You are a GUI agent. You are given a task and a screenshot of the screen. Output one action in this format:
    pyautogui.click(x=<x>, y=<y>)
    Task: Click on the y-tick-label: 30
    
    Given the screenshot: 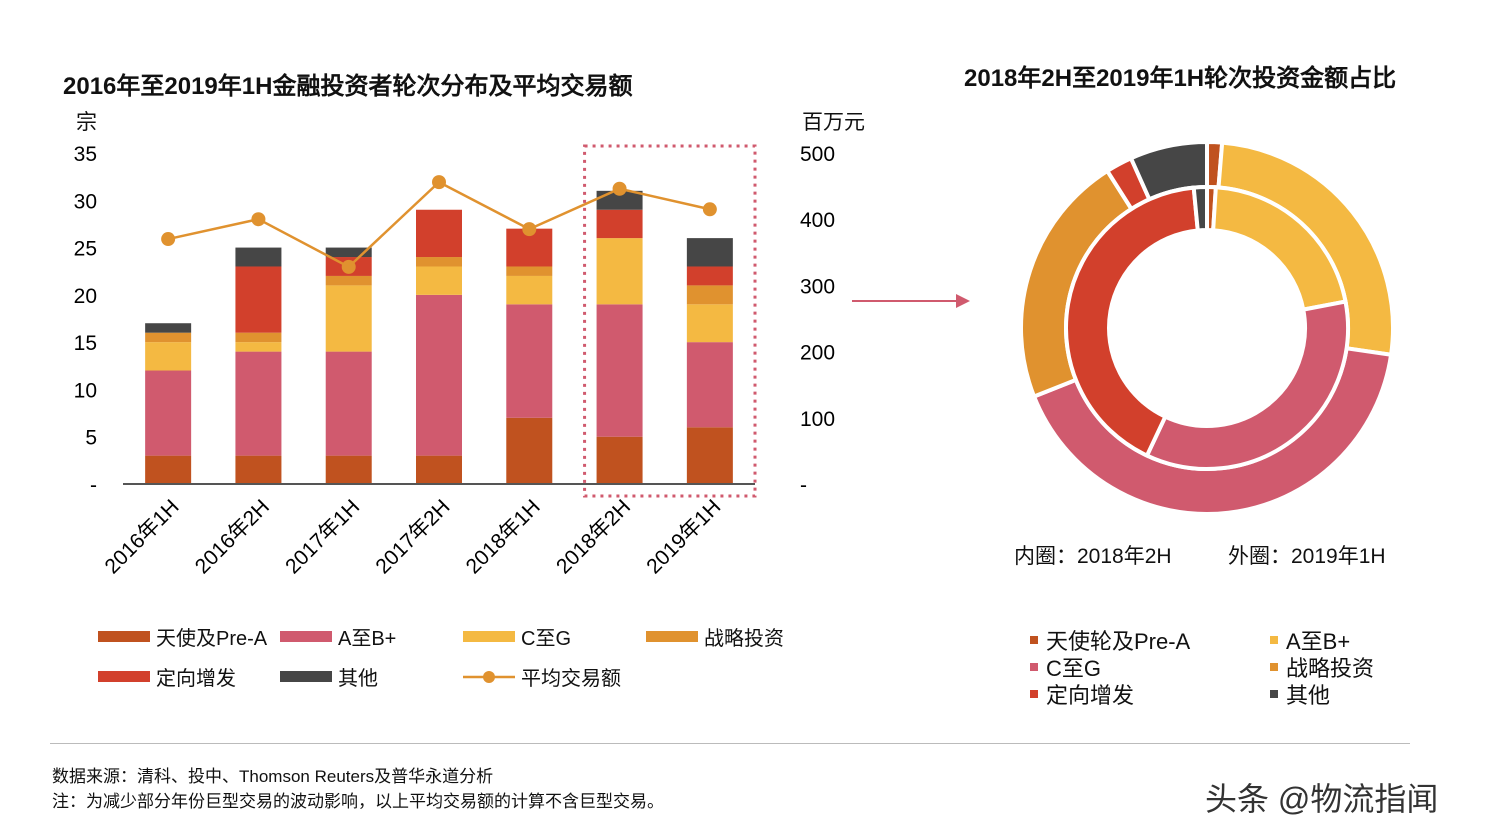 What is the action you would take?
    pyautogui.click(x=85, y=201)
    